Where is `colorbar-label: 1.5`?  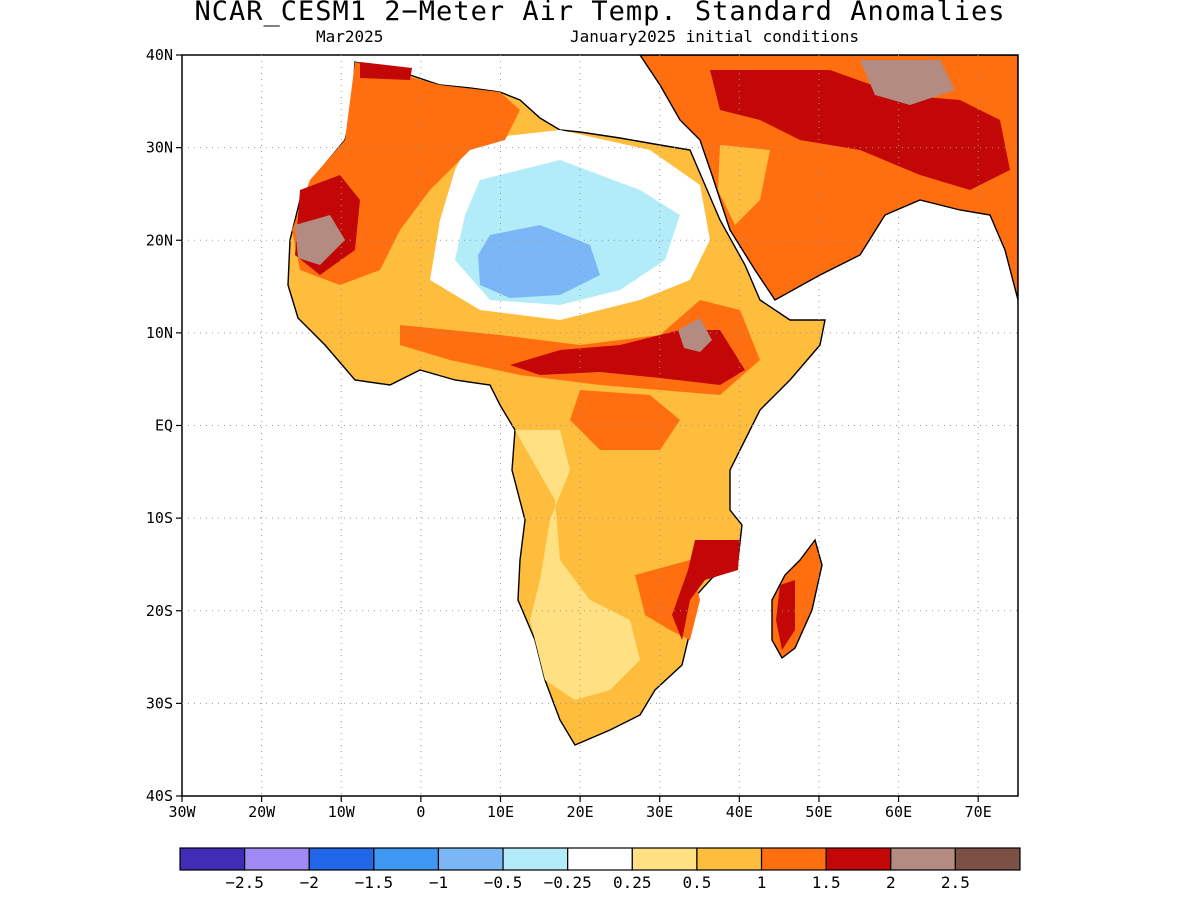
colorbar-label: 1.5 is located at coordinates (826, 882).